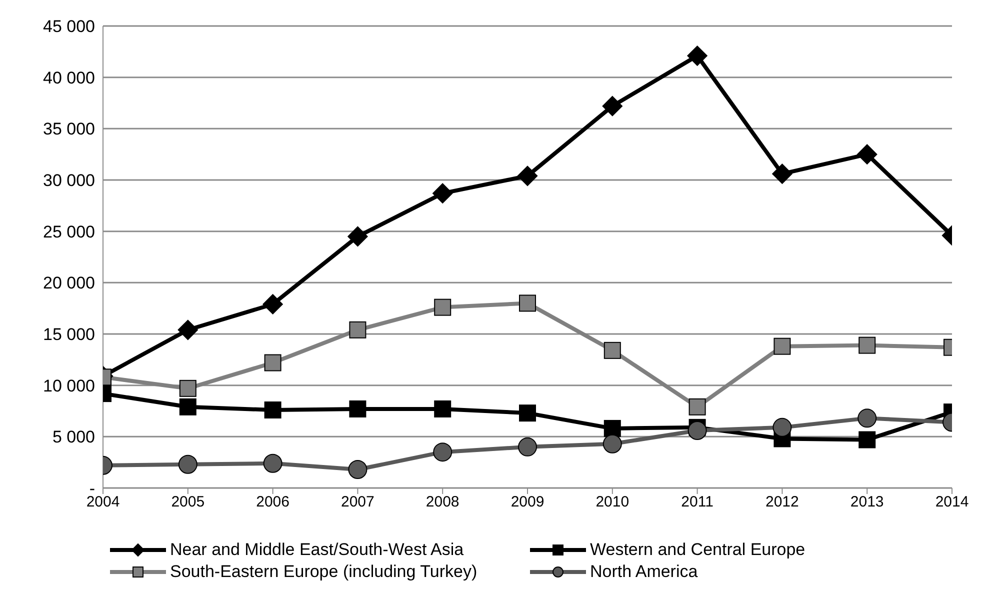 The width and height of the screenshot is (988, 601). What do you see at coordinates (69, 129) in the screenshot?
I see `y-tick-label: 35 000` at bounding box center [69, 129].